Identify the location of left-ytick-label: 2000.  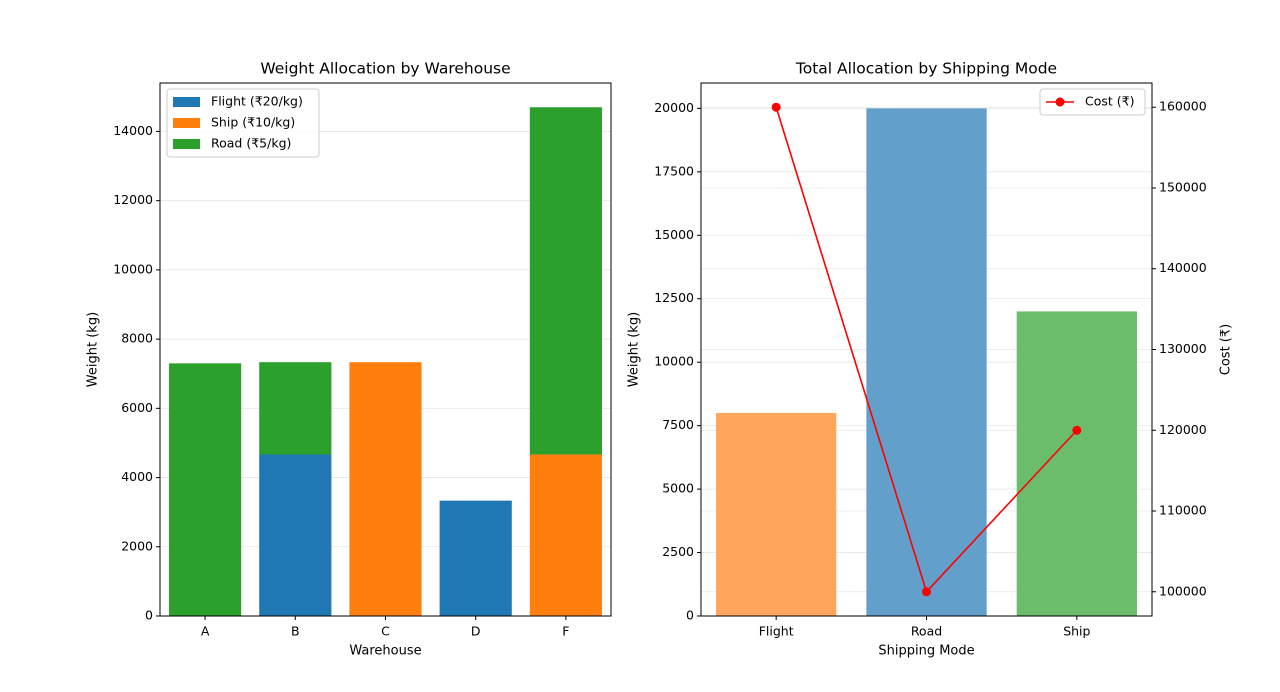
(137, 545).